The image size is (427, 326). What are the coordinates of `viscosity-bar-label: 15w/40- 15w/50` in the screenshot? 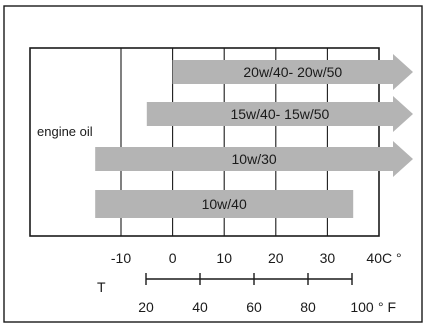 It's located at (279, 114).